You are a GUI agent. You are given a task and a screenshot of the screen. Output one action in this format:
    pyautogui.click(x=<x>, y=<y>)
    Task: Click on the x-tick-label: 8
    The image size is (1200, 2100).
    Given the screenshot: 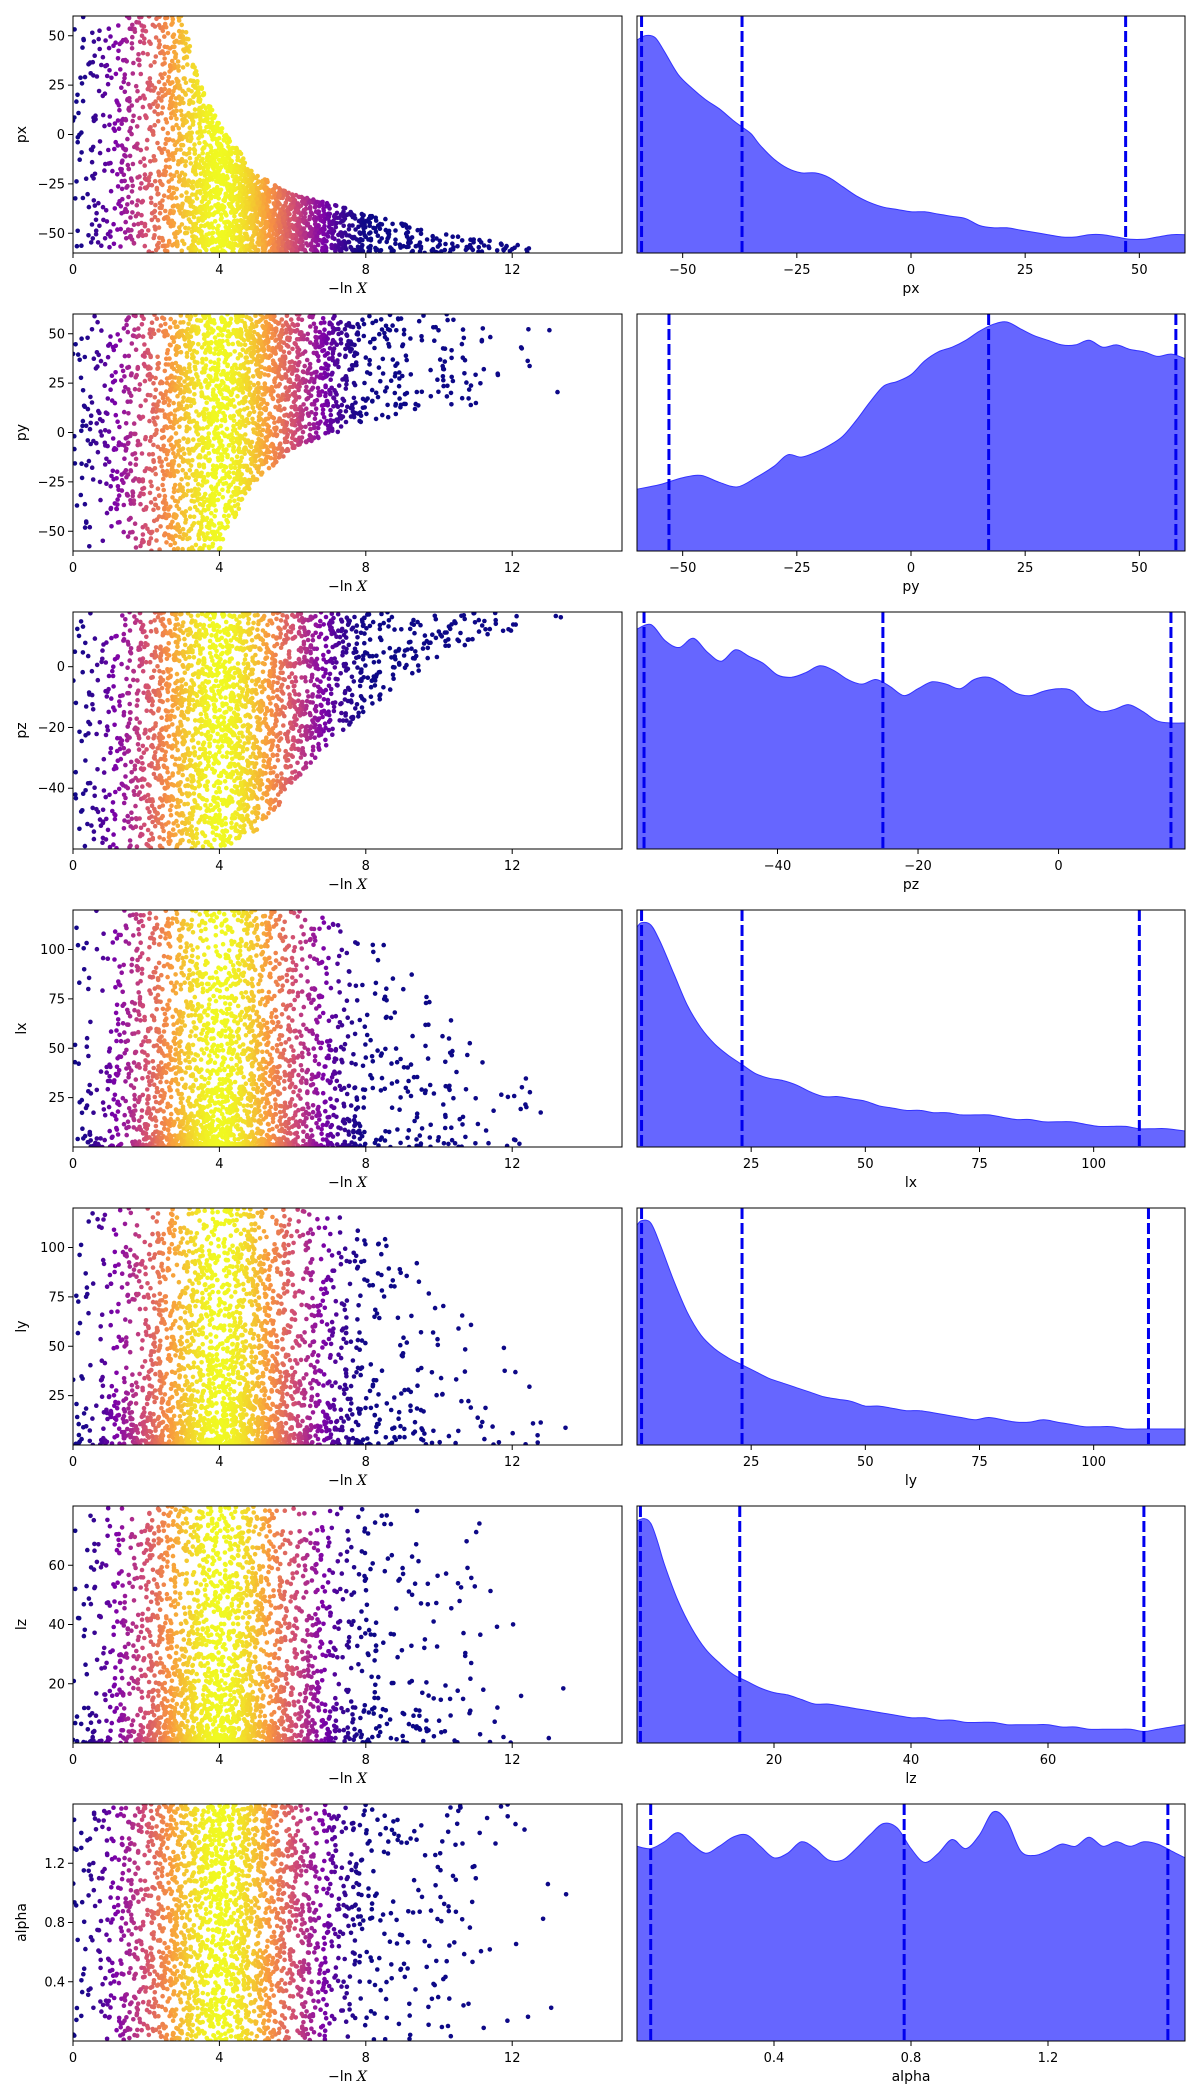 What is the action you would take?
    pyautogui.click(x=366, y=270)
    